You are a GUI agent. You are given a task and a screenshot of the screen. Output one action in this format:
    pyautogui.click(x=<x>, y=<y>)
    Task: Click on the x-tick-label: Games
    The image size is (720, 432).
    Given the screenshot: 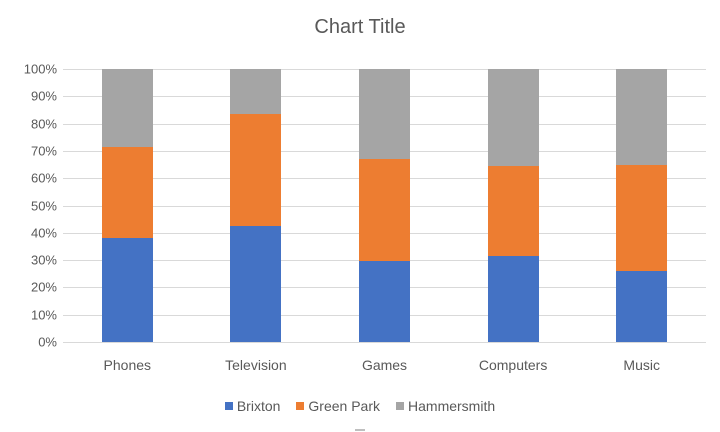 What is the action you would take?
    pyautogui.click(x=384, y=365)
    